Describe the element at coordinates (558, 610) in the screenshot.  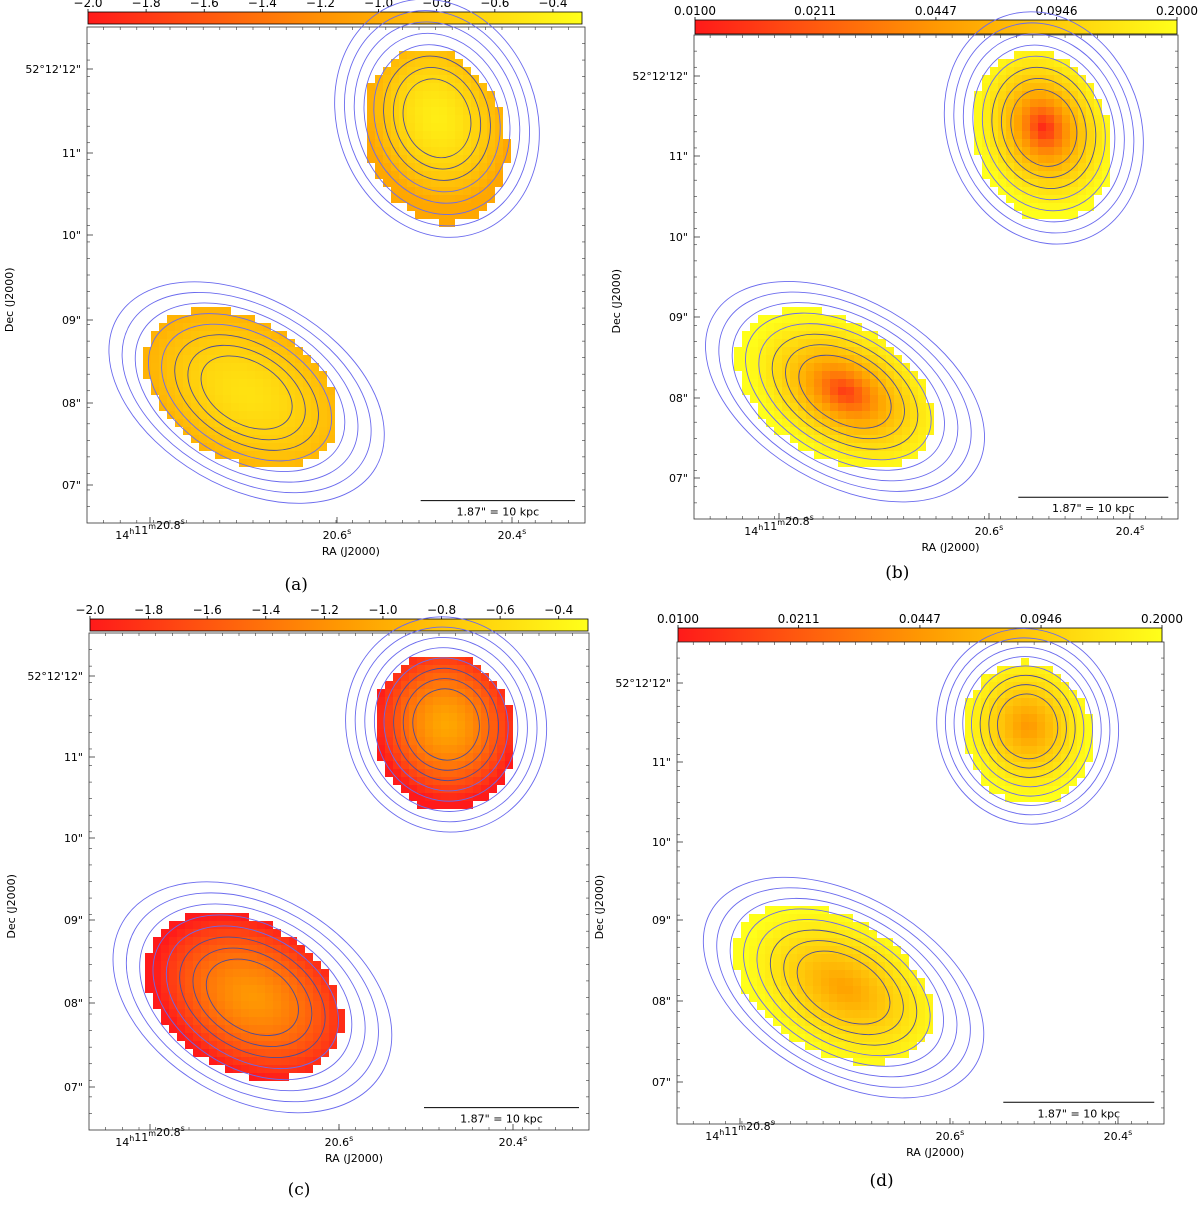
I see `colorbar-tick-label: −0.4` at that location.